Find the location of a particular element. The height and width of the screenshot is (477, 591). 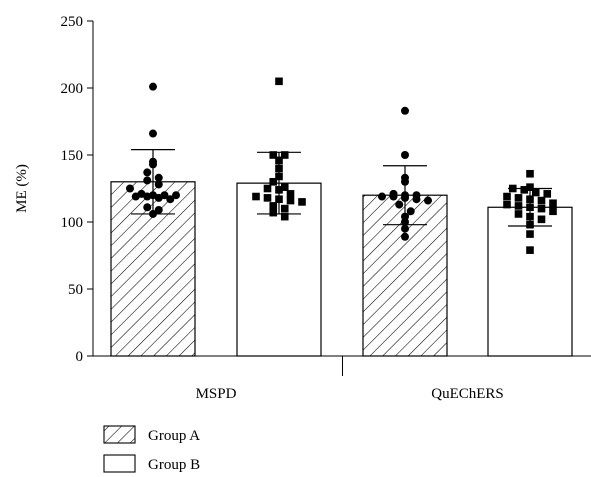

y-tick-label: 0 is located at coordinates (80, 357).